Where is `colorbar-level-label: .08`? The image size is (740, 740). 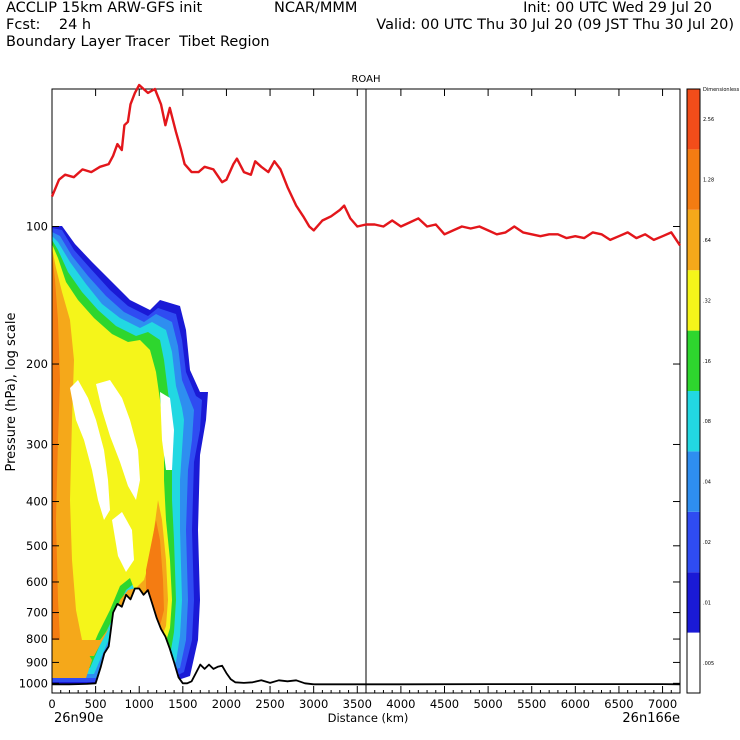
colorbar-level-label: .08 is located at coordinates (707, 422).